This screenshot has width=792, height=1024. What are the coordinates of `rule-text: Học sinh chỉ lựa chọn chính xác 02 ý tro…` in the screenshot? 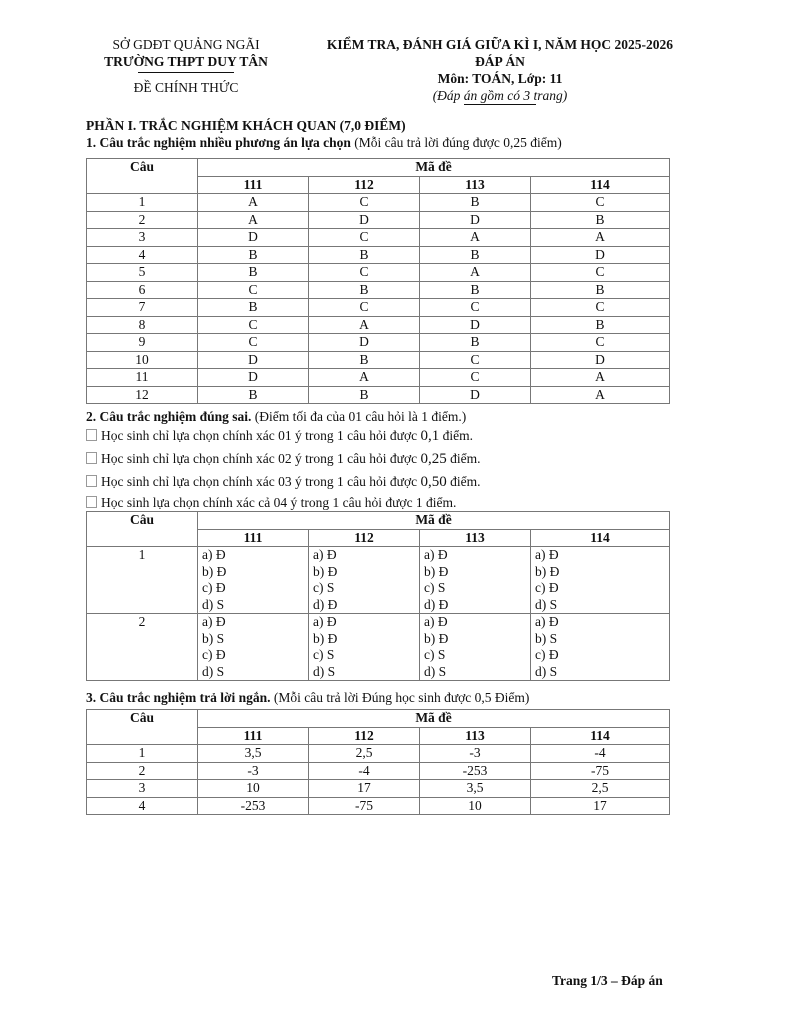 It's located at (261, 458).